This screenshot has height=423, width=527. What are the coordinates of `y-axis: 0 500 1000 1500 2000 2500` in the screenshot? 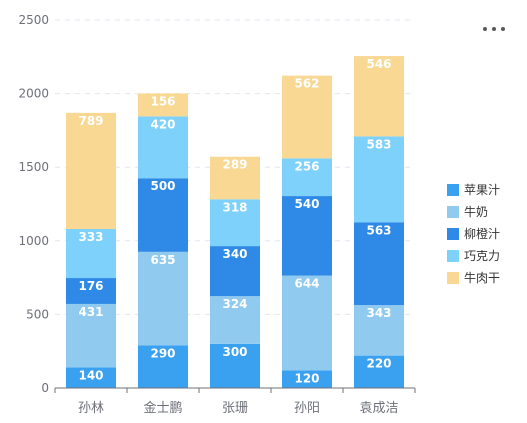 It's located at (33, 204).